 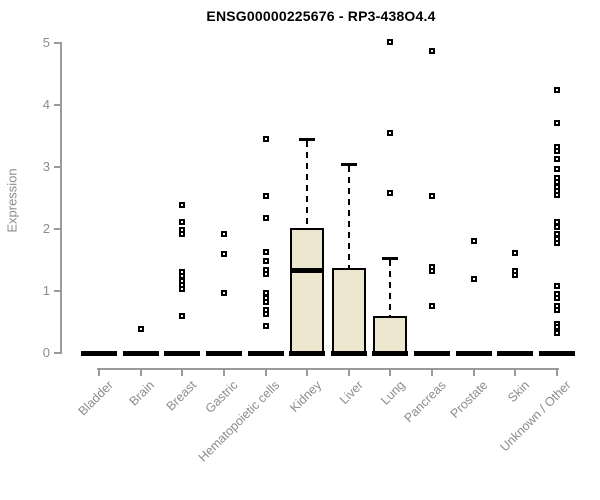 I want to click on y-tick-label: 5, so click(x=46, y=43).